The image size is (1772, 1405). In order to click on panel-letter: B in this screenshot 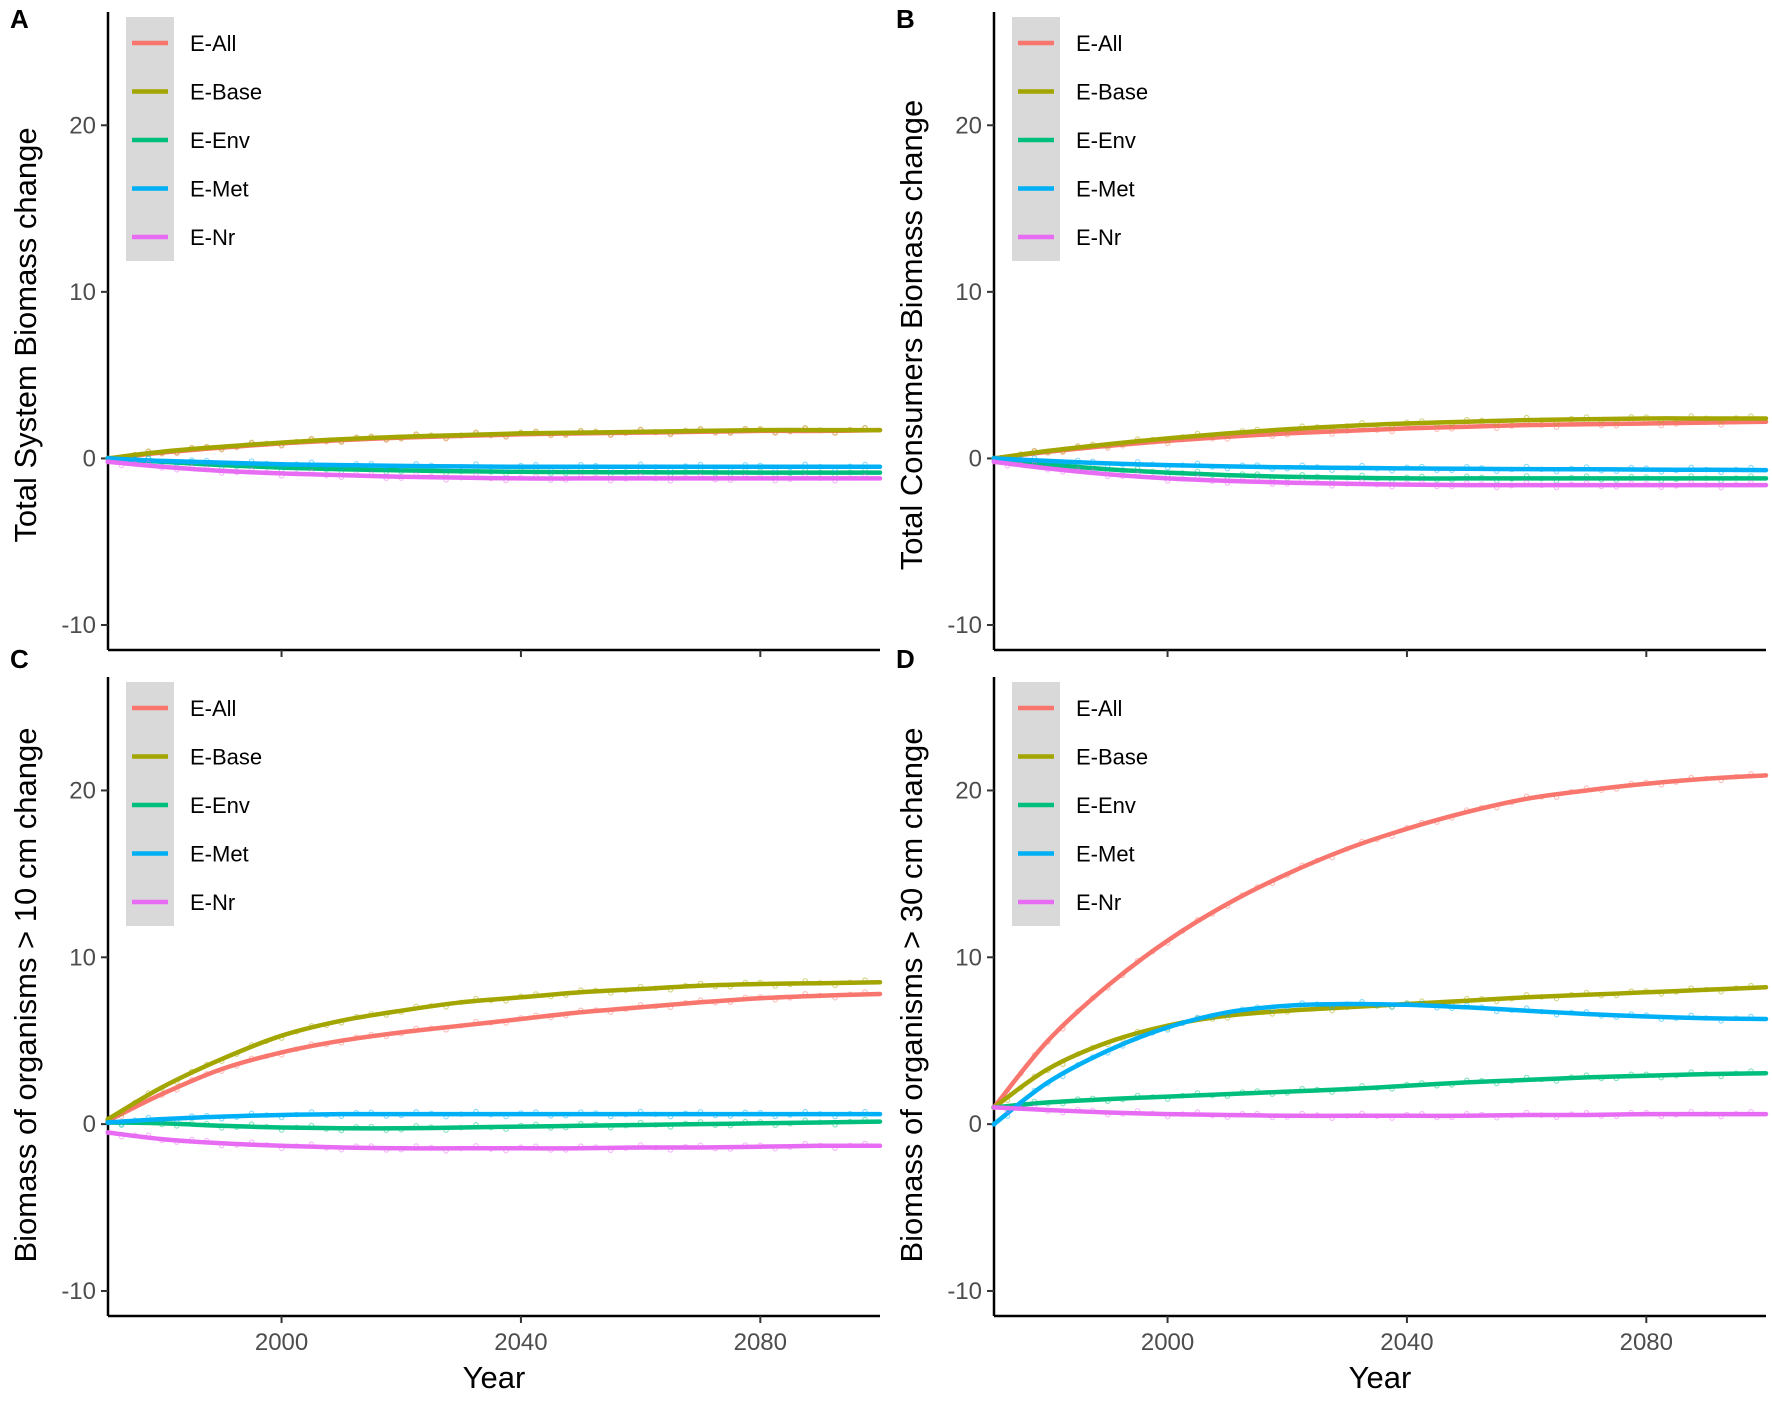, I will do `click(905, 19)`.